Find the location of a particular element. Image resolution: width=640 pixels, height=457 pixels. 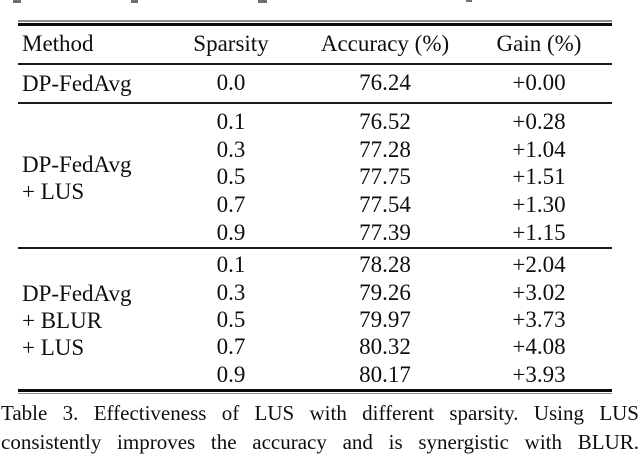

gain-value: +3.02 is located at coordinates (539, 292).